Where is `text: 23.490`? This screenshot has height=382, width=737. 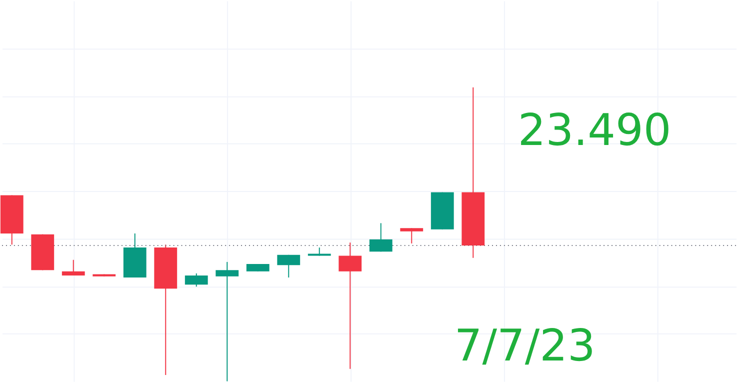
text: 23.490 is located at coordinates (595, 130).